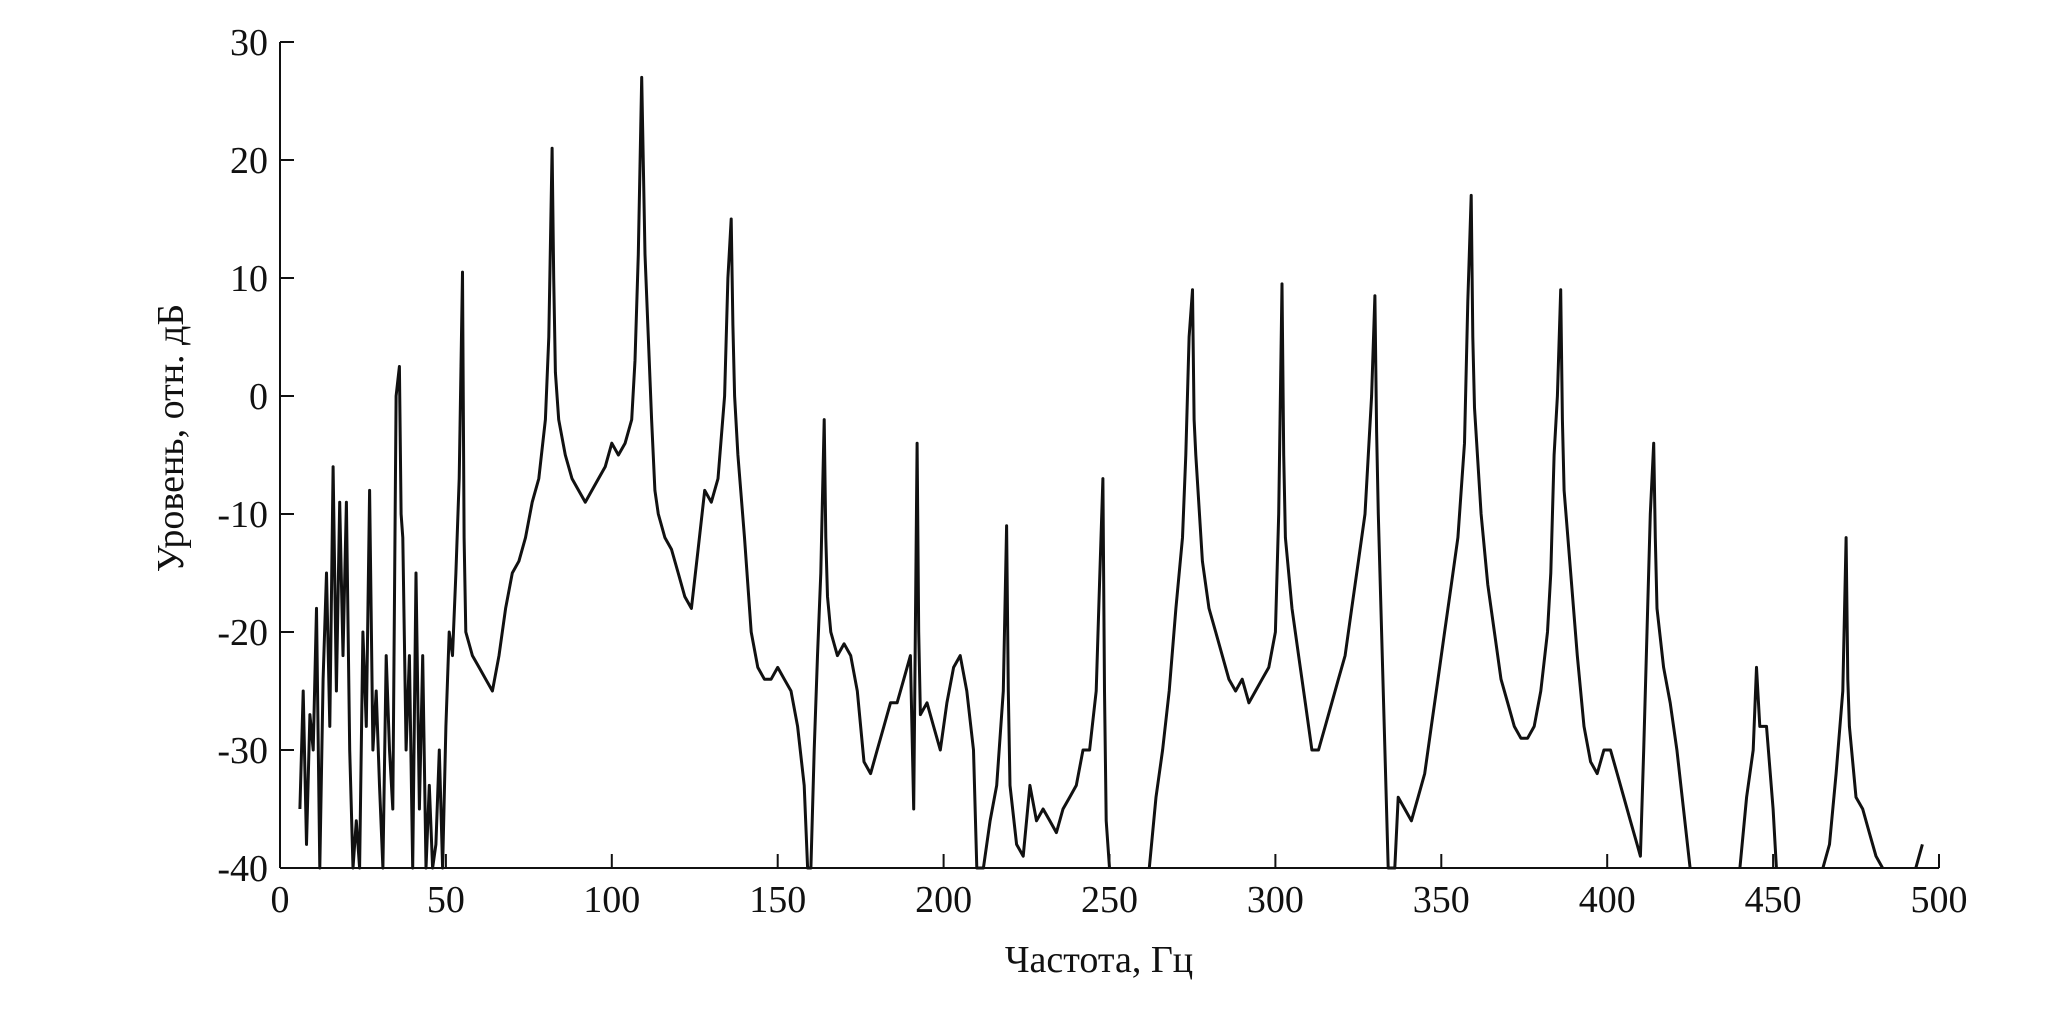  Describe the element at coordinates (1939, 900) in the screenshot. I see `x-tick-label: 500` at that location.